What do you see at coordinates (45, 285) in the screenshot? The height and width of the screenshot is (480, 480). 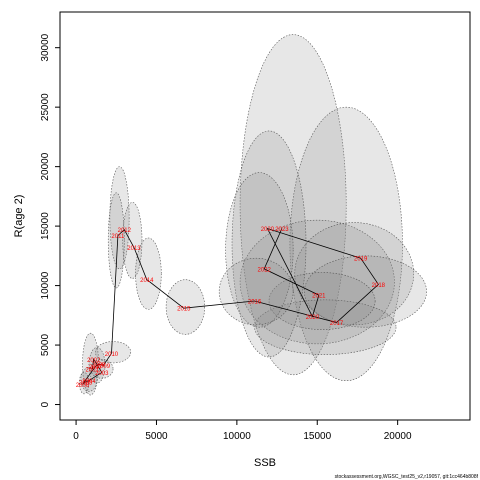 I see `y-tick-label: 10000` at bounding box center [45, 285].